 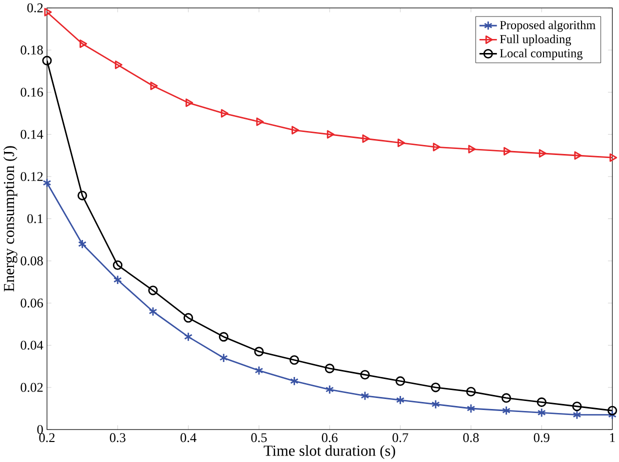 What do you see at coordinates (31, 303) in the screenshot?
I see `y-tick-label: 0.06` at bounding box center [31, 303].